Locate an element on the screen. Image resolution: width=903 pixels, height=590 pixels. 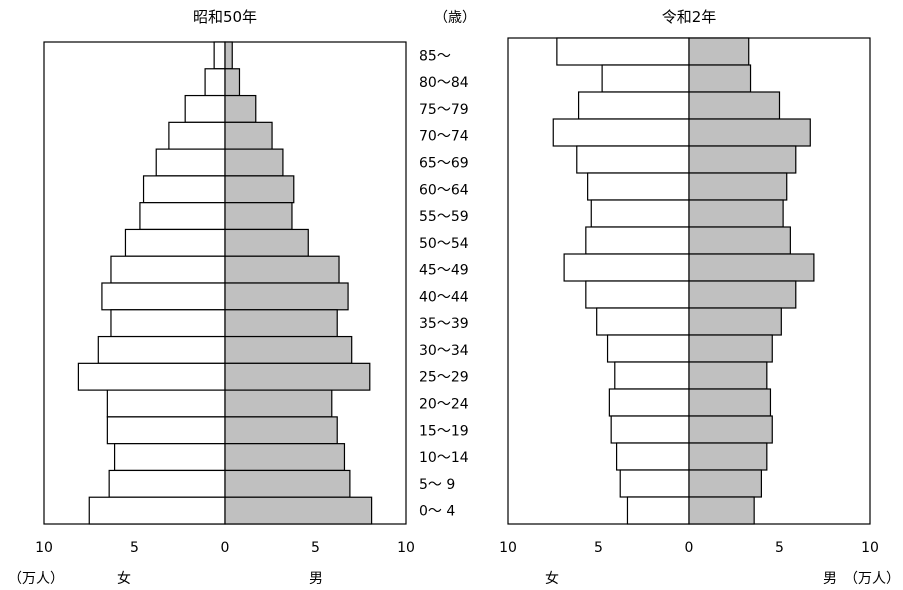
left-x-tick-label: 0 is located at coordinates (225, 548).